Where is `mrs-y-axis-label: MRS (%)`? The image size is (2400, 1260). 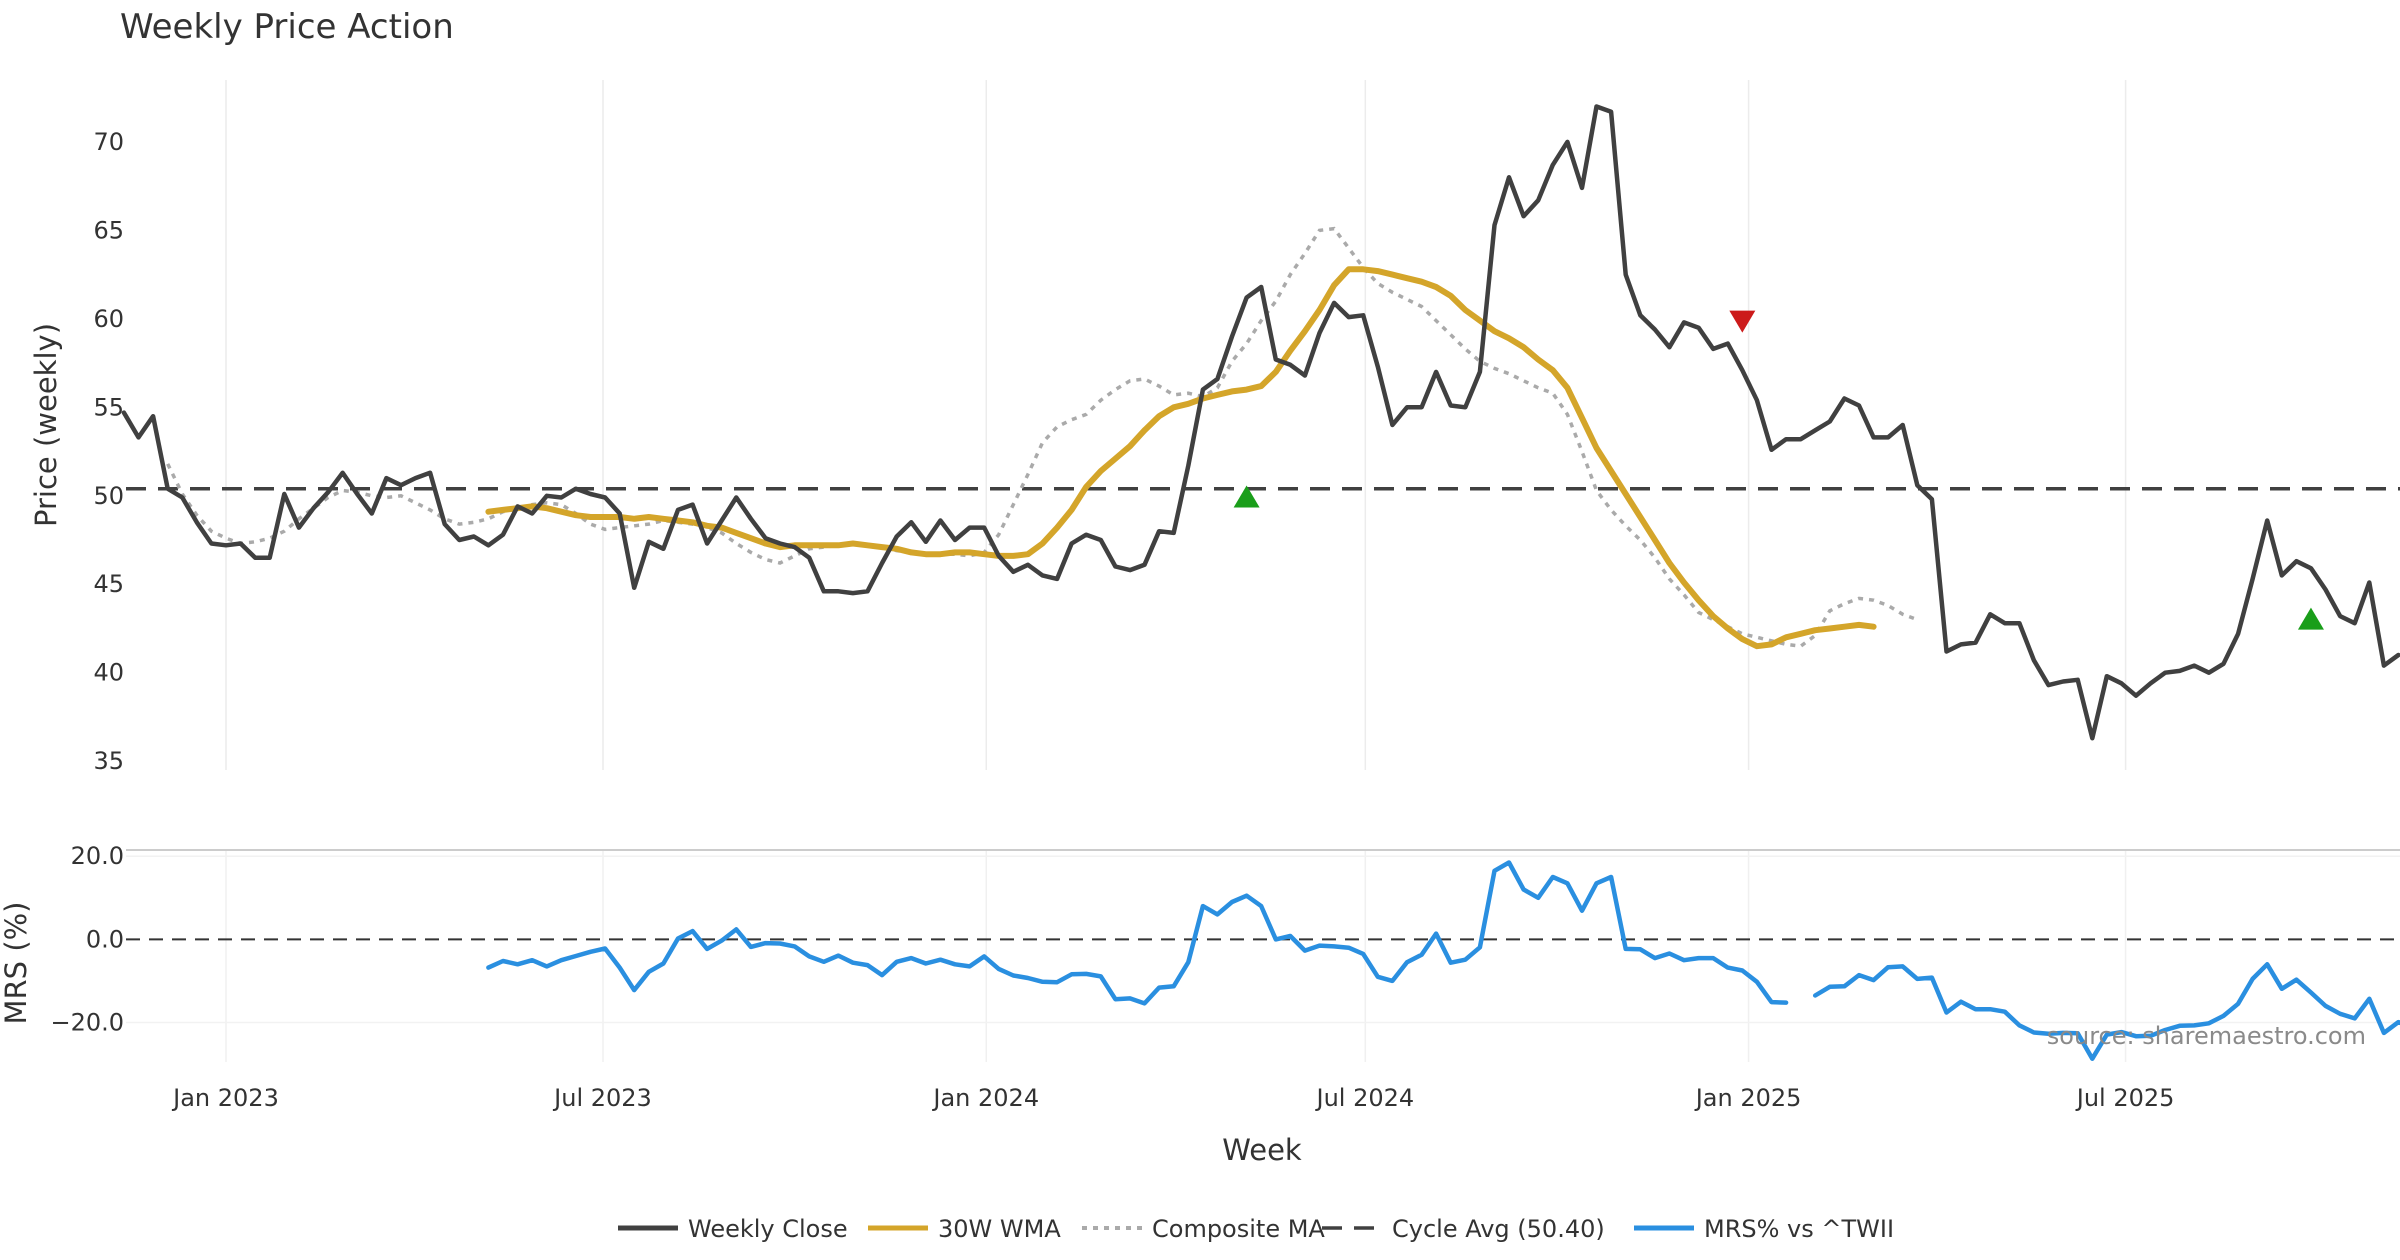
mrs-y-axis-label: MRS (%) is located at coordinates (16, 963).